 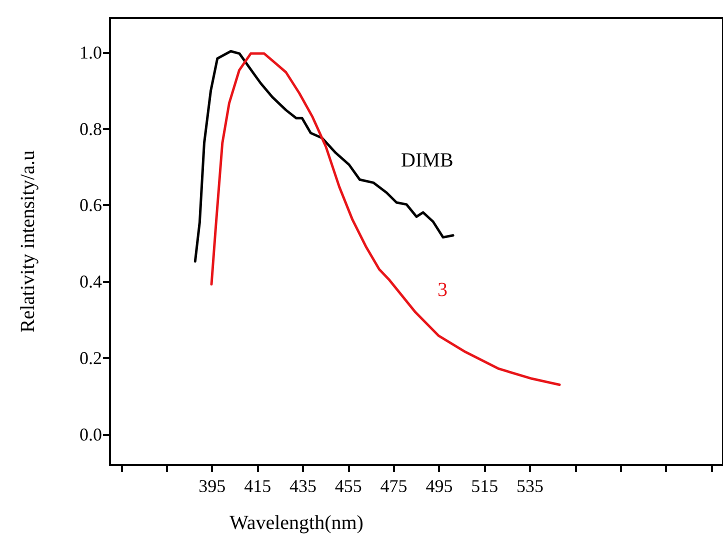 What do you see at coordinates (28, 241) in the screenshot?
I see `y-axis-title: Relativity intensity/a.u` at bounding box center [28, 241].